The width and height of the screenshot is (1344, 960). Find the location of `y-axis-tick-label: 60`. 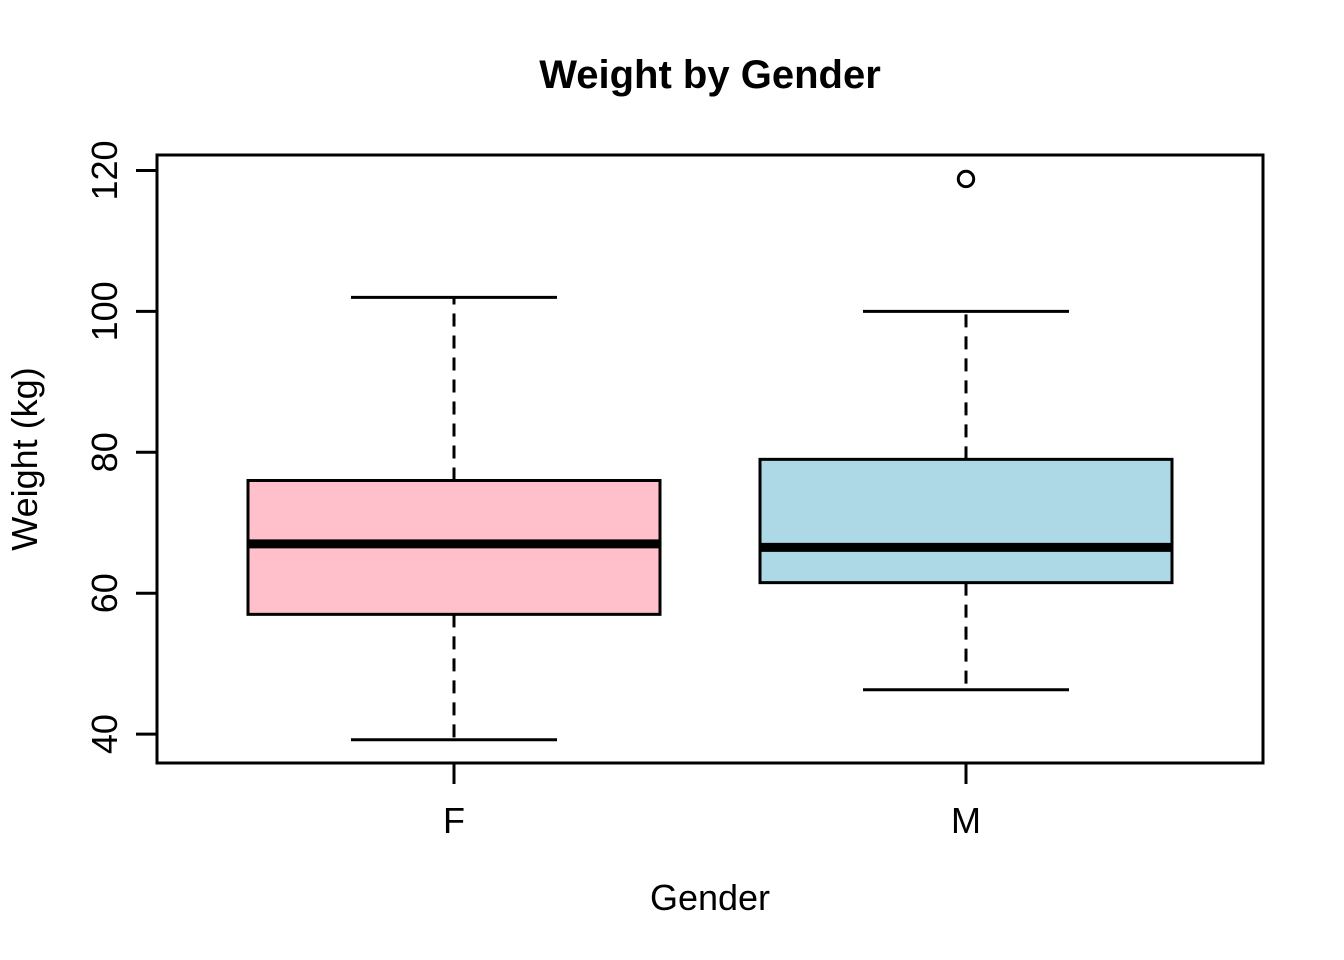

y-axis-tick-label: 60 is located at coordinates (104, 593).